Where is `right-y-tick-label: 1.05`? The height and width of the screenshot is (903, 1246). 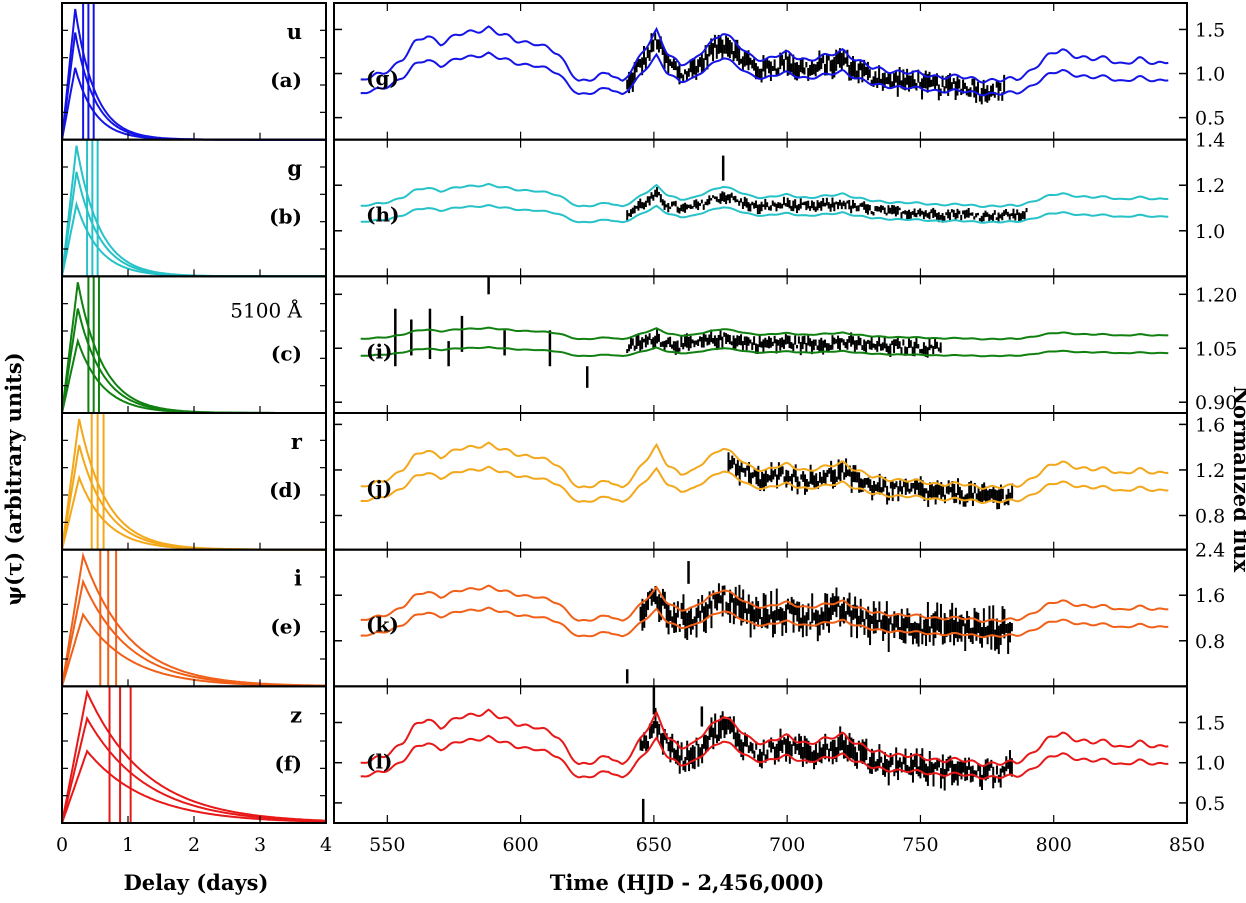 right-y-tick-label: 1.05 is located at coordinates (1216, 349).